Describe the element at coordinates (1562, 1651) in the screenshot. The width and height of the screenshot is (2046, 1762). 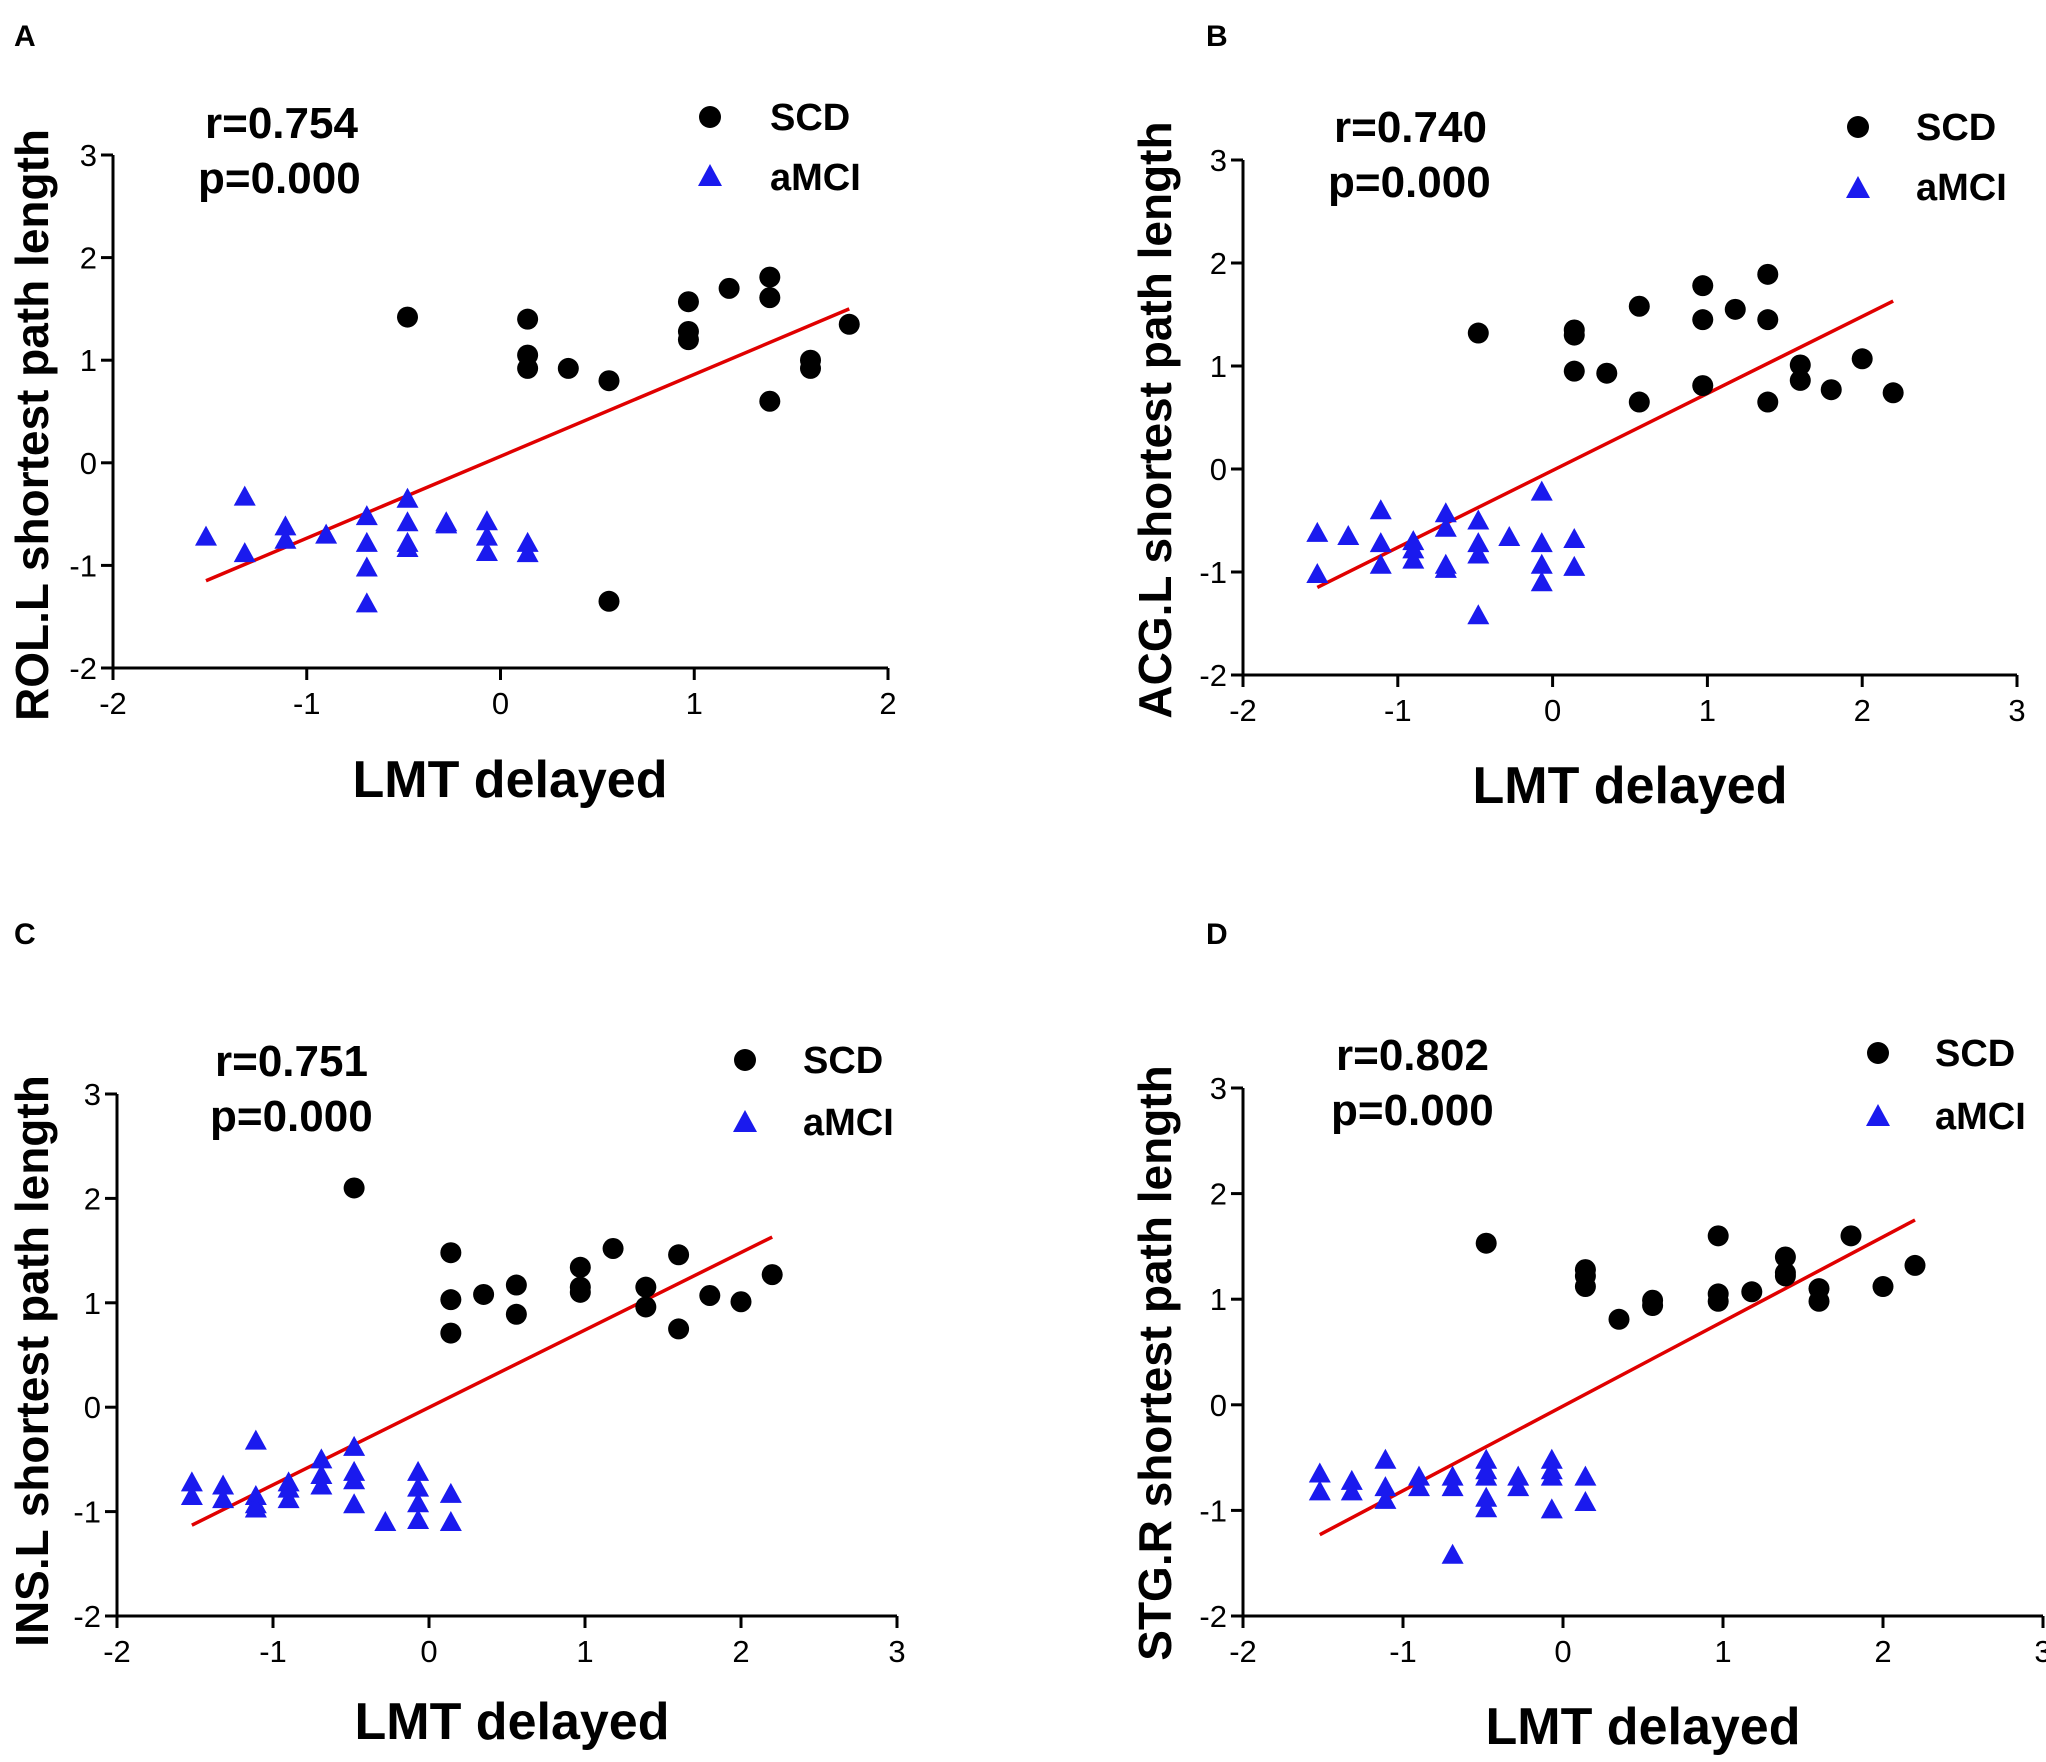
I see `x-tick-label: 0` at that location.